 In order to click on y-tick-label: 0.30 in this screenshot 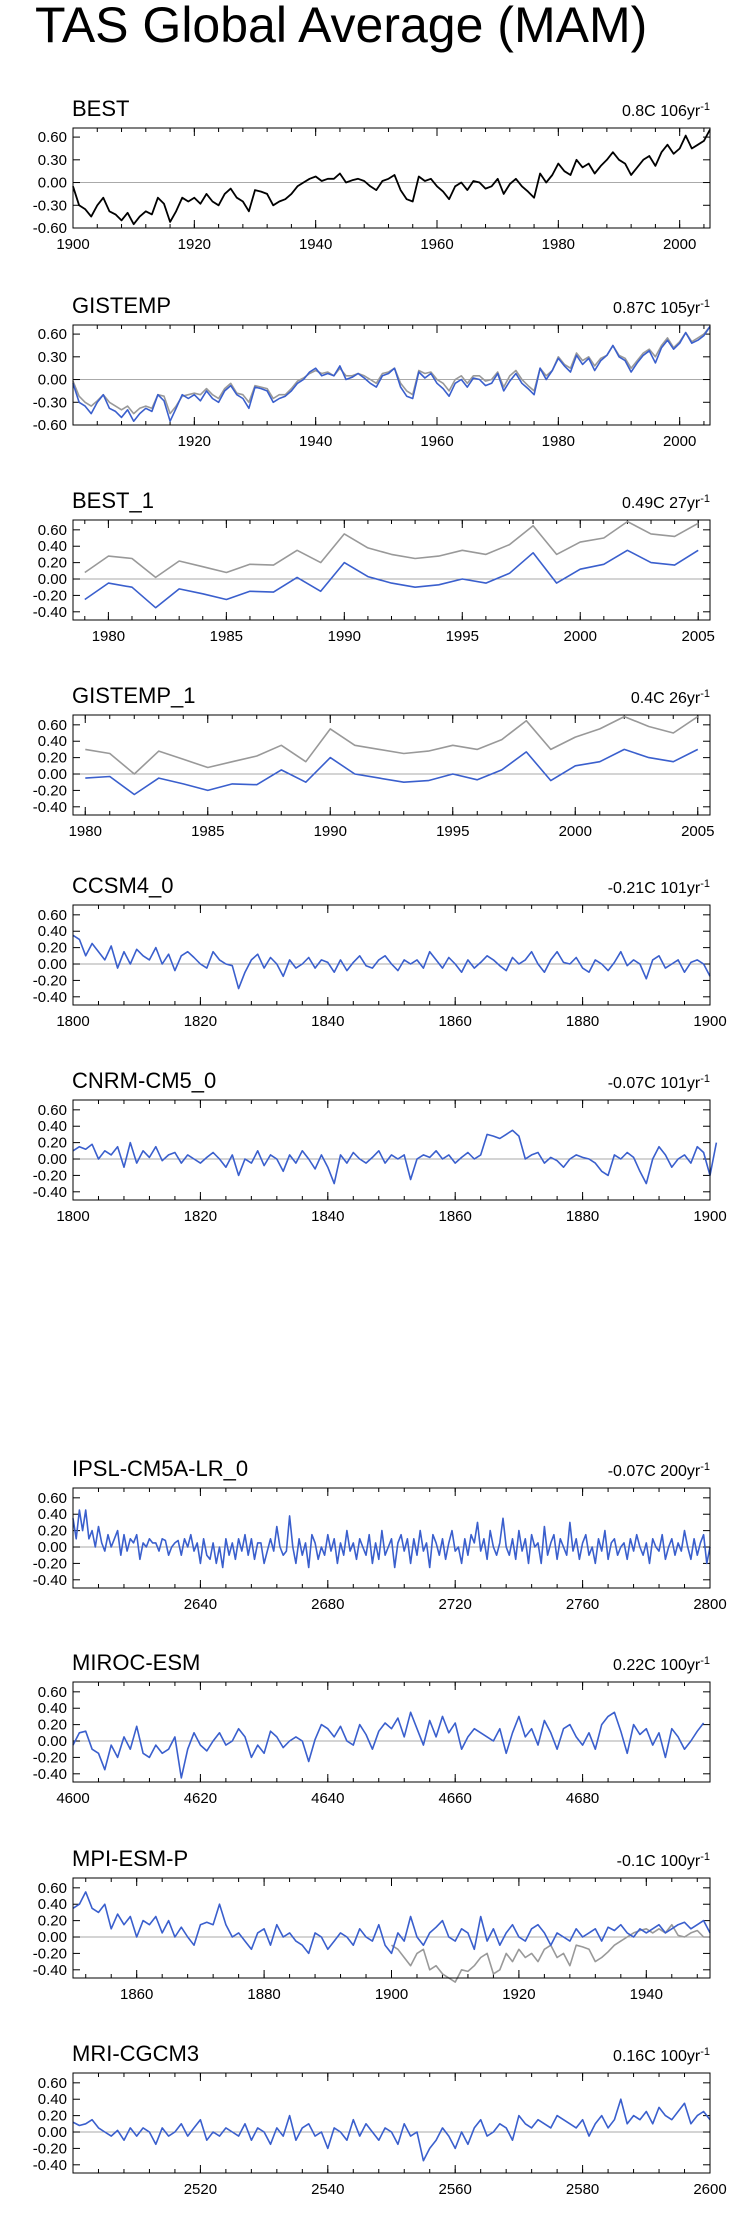, I will do `click(52, 357)`.